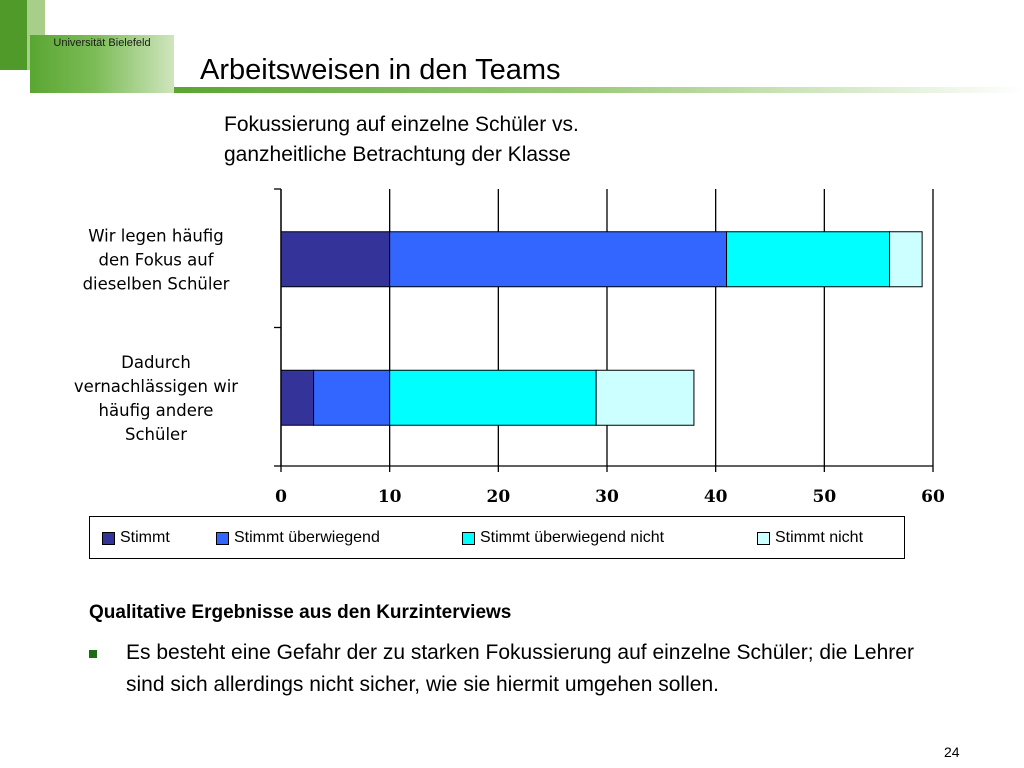 Image resolution: width=1024 pixels, height=768 pixels. I want to click on chart-title-line-1: Fokussierung auf einzelne Schüler vs., so click(401, 124).